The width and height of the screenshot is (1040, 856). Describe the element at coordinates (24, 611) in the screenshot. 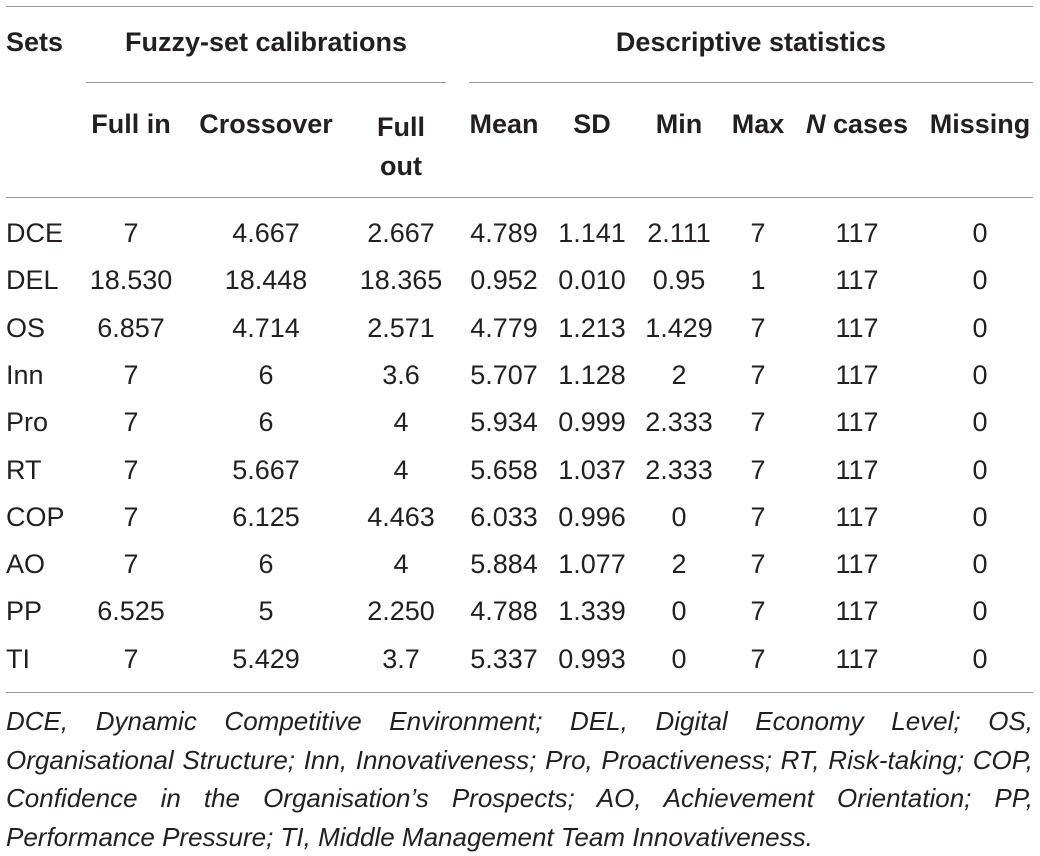

I see `cell-set-name: PP` at that location.